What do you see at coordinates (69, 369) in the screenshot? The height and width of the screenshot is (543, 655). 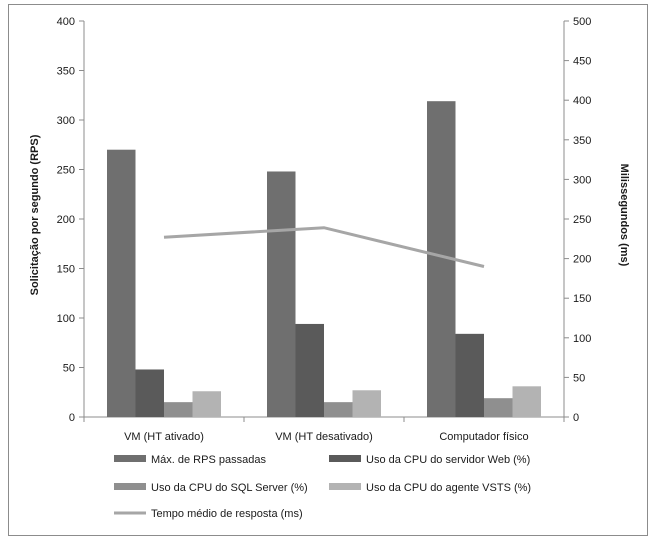 I see `y-tick-label: 50` at bounding box center [69, 369].